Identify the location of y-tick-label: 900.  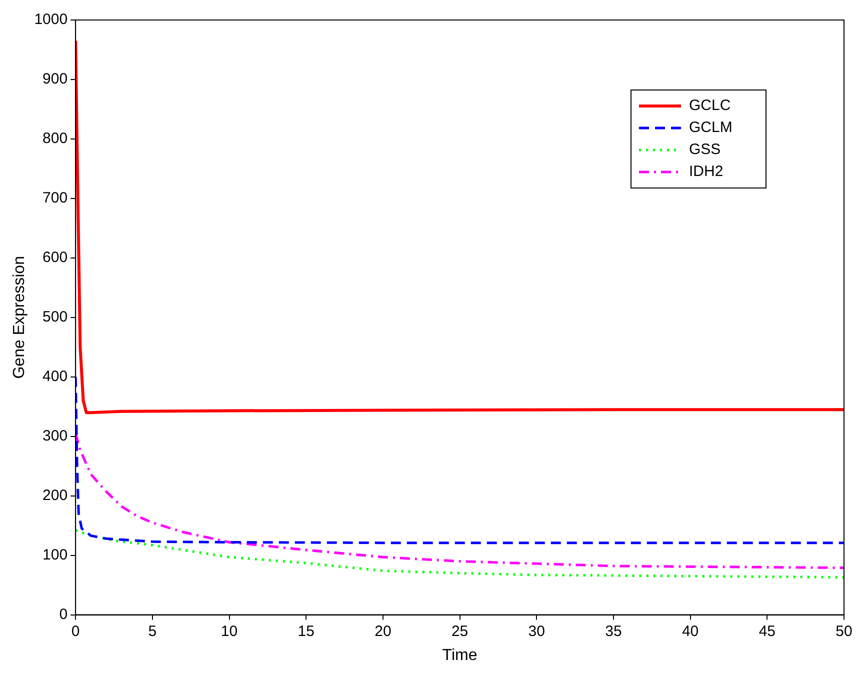
(55, 79).